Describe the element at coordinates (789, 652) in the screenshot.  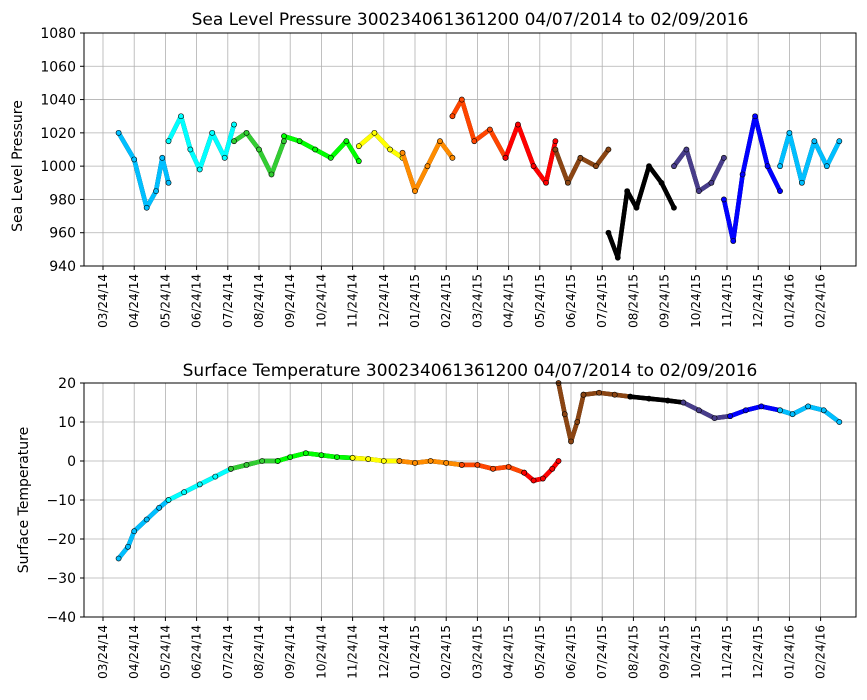
I see `x-tick-label: 01/24/16` at that location.